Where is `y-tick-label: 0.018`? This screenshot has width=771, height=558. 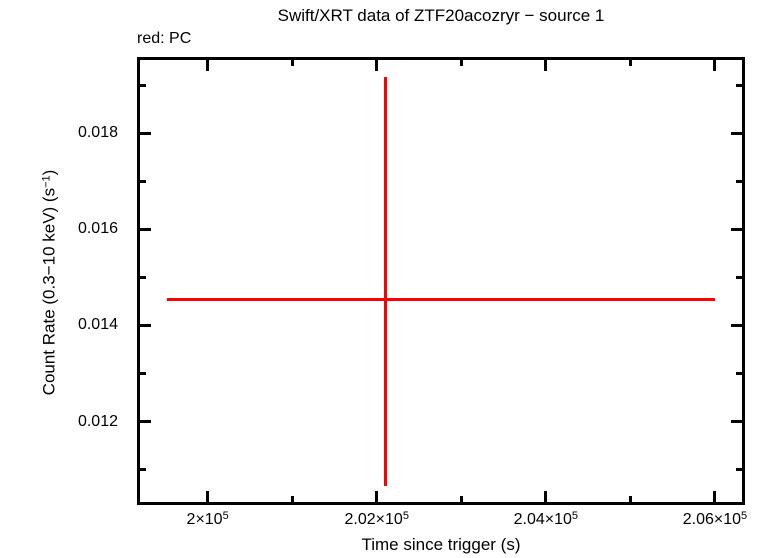 y-tick-label: 0.018 is located at coordinates (97, 133).